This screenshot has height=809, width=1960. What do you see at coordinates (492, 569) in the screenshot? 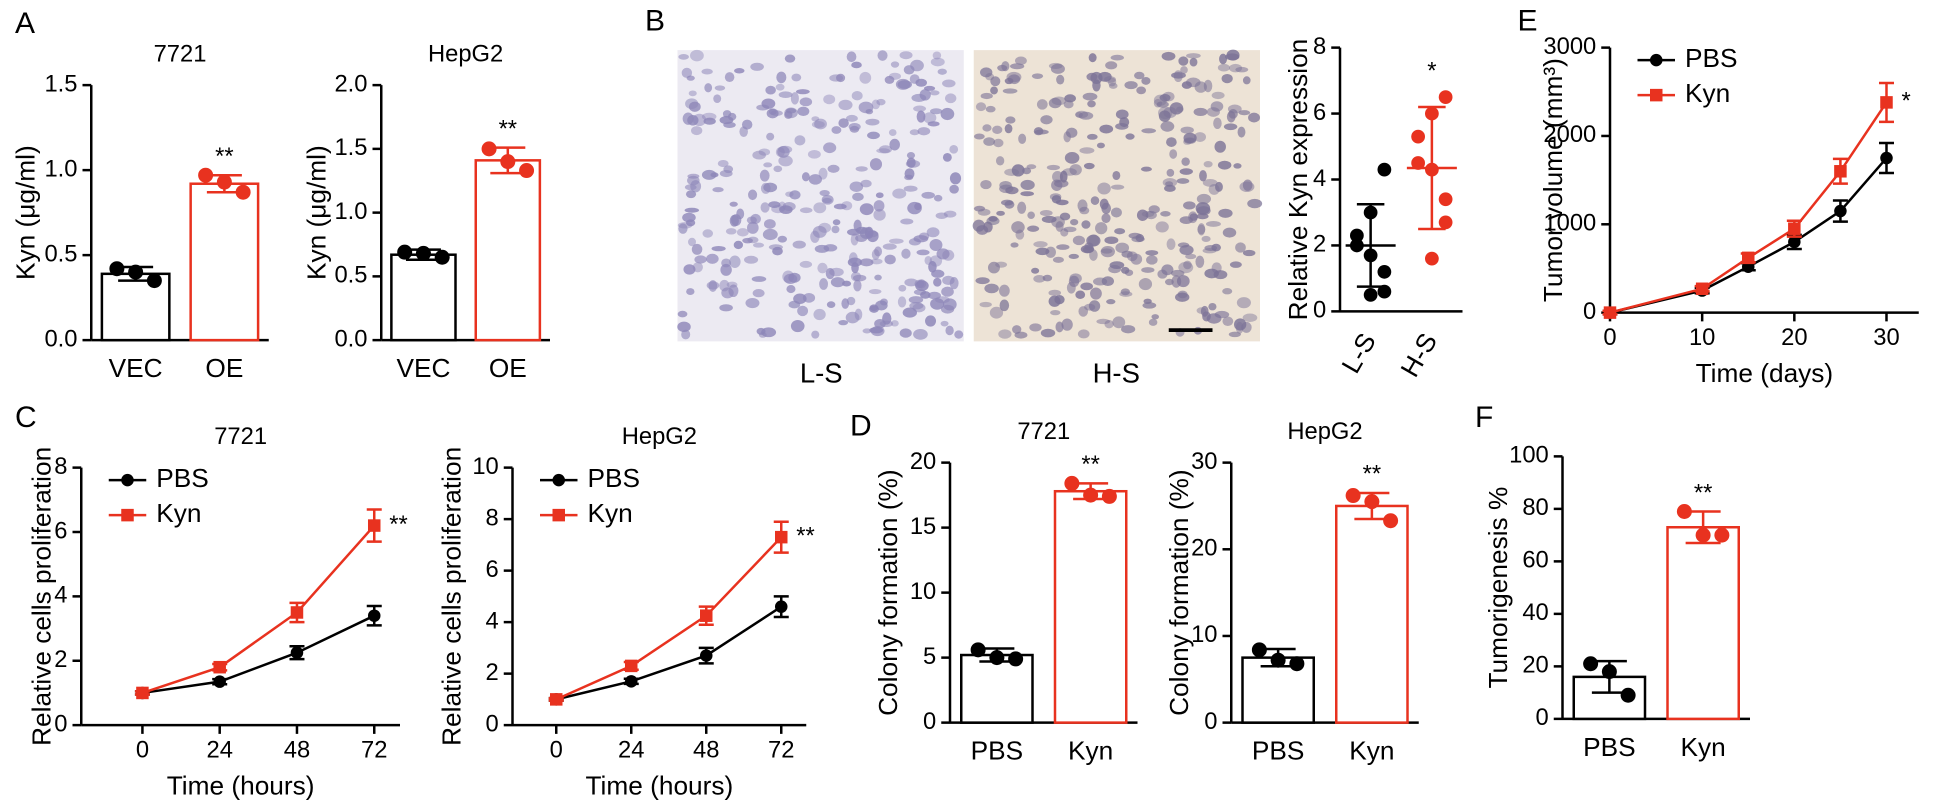
I see `y-tick-label: 6` at bounding box center [492, 569].